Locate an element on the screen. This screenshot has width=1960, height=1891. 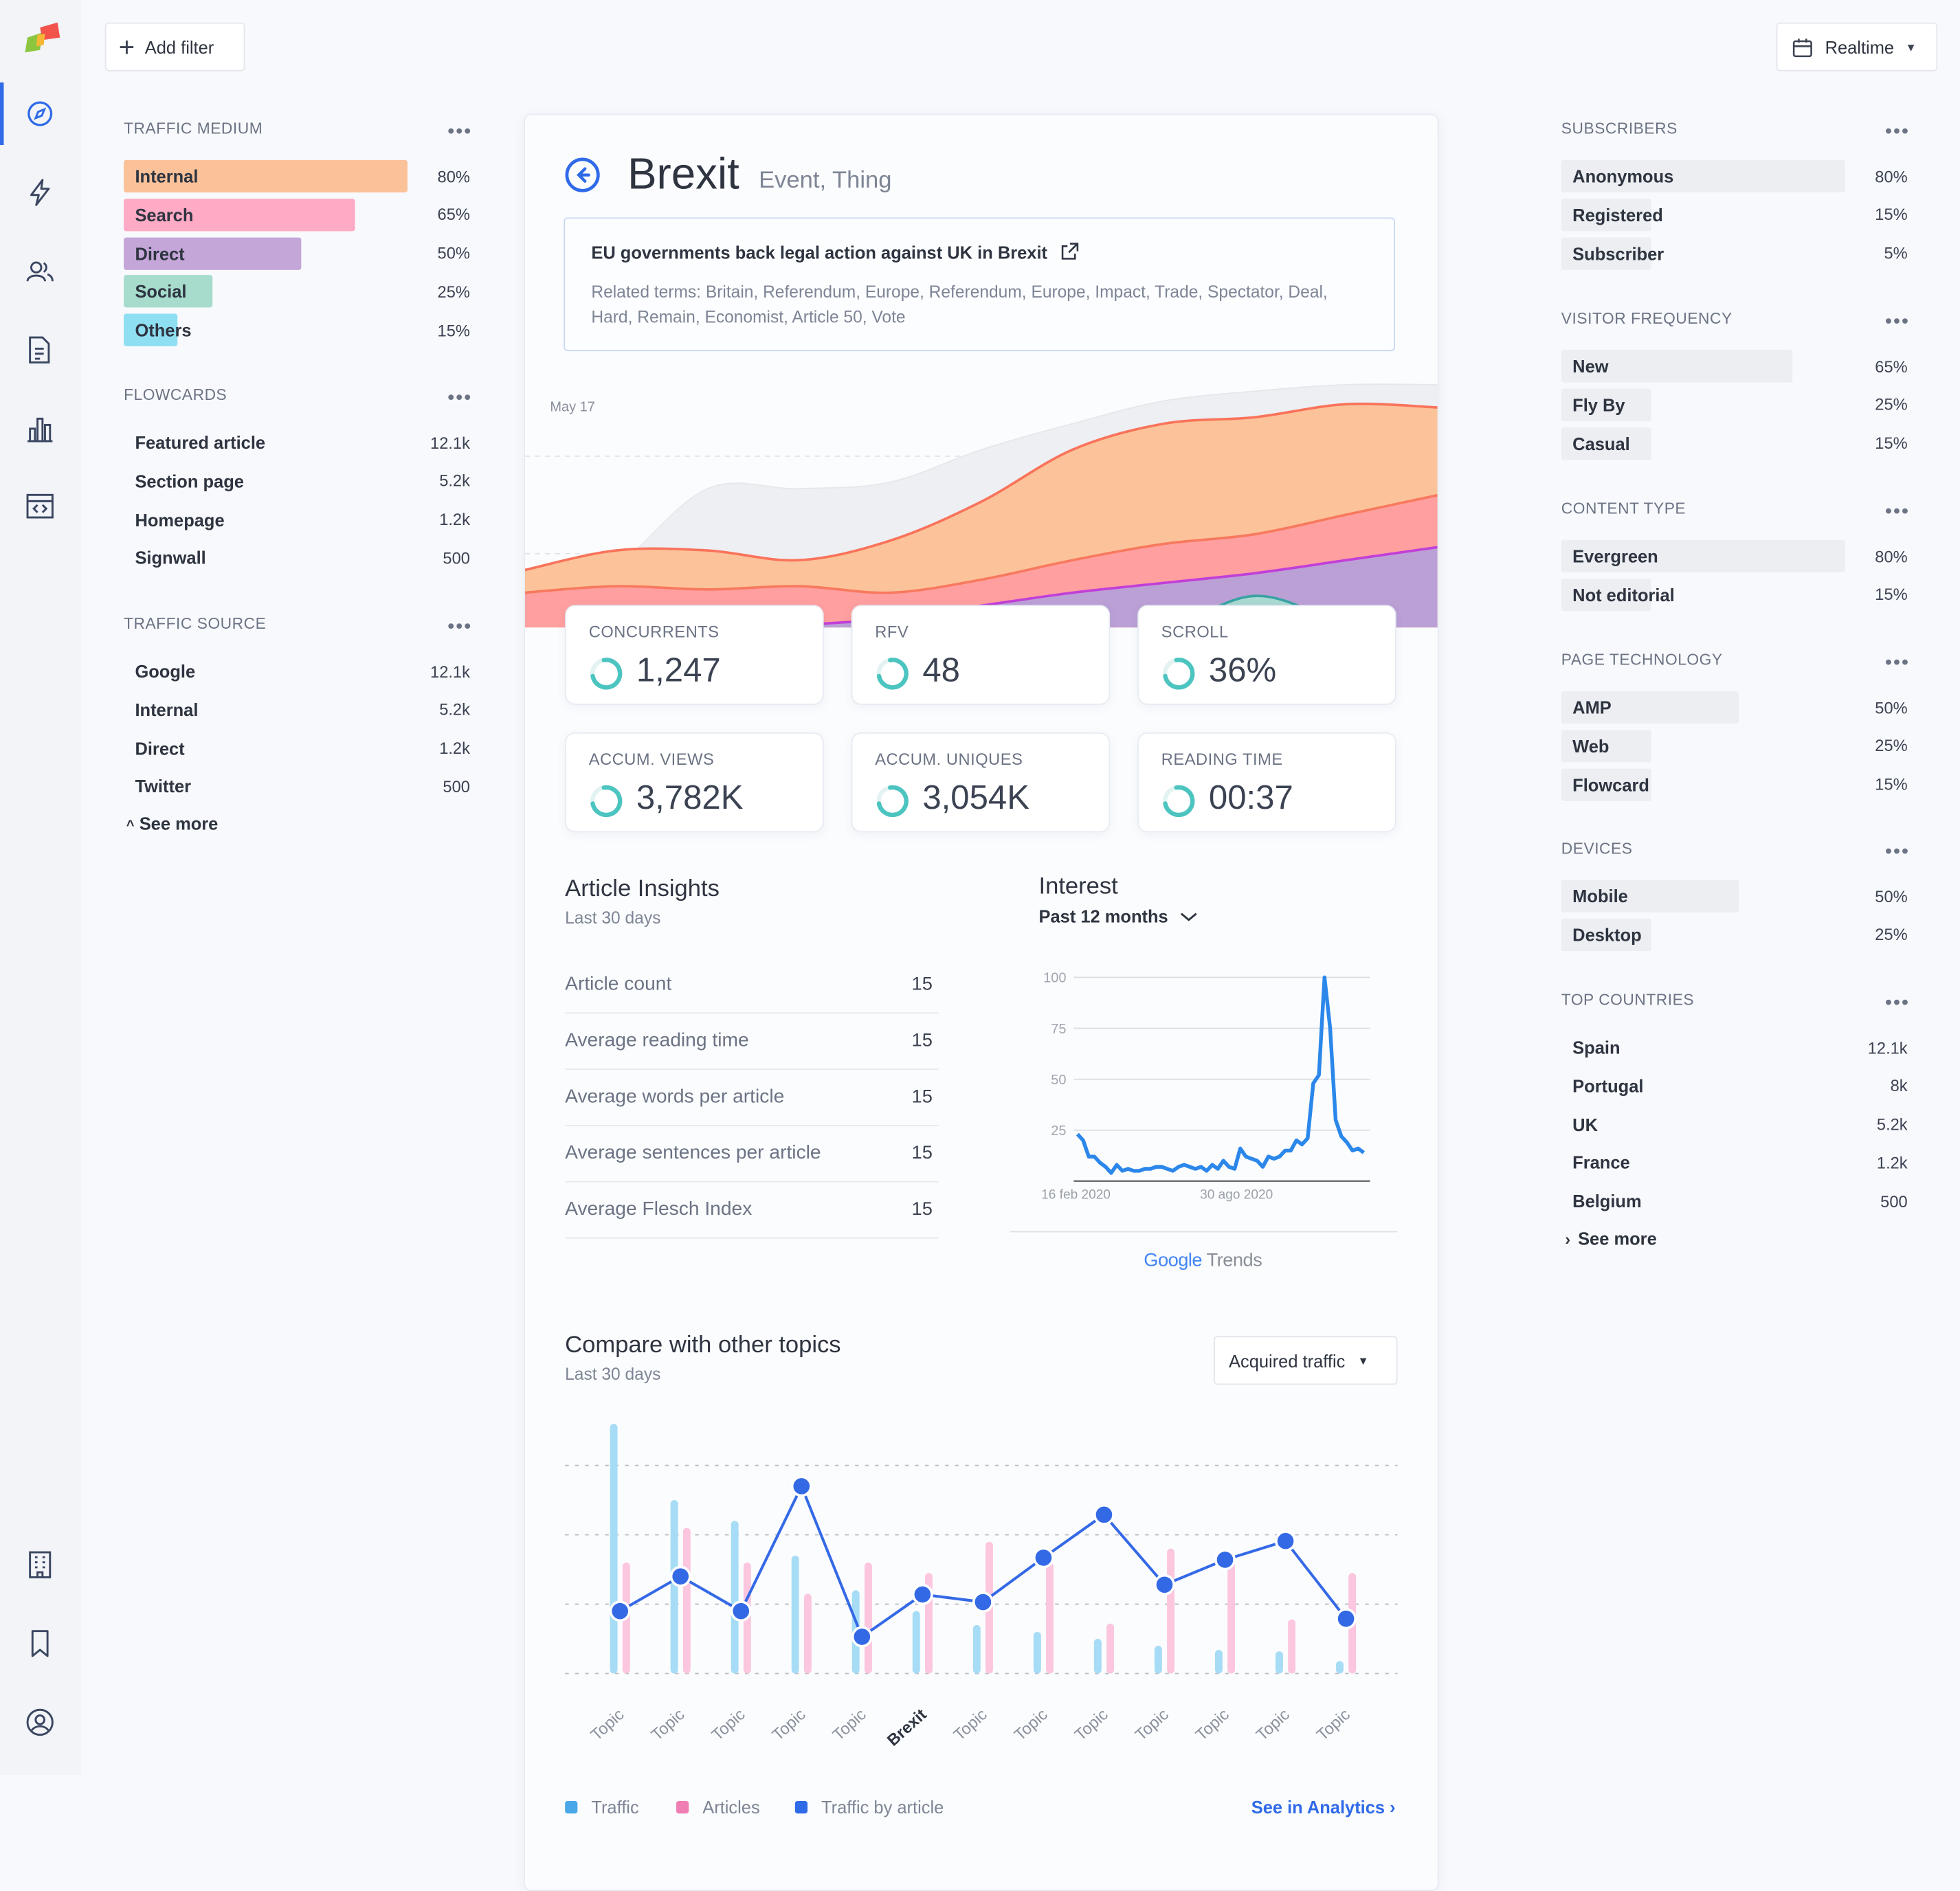
list-item: Signwall 500 is located at coordinates (296, 557).